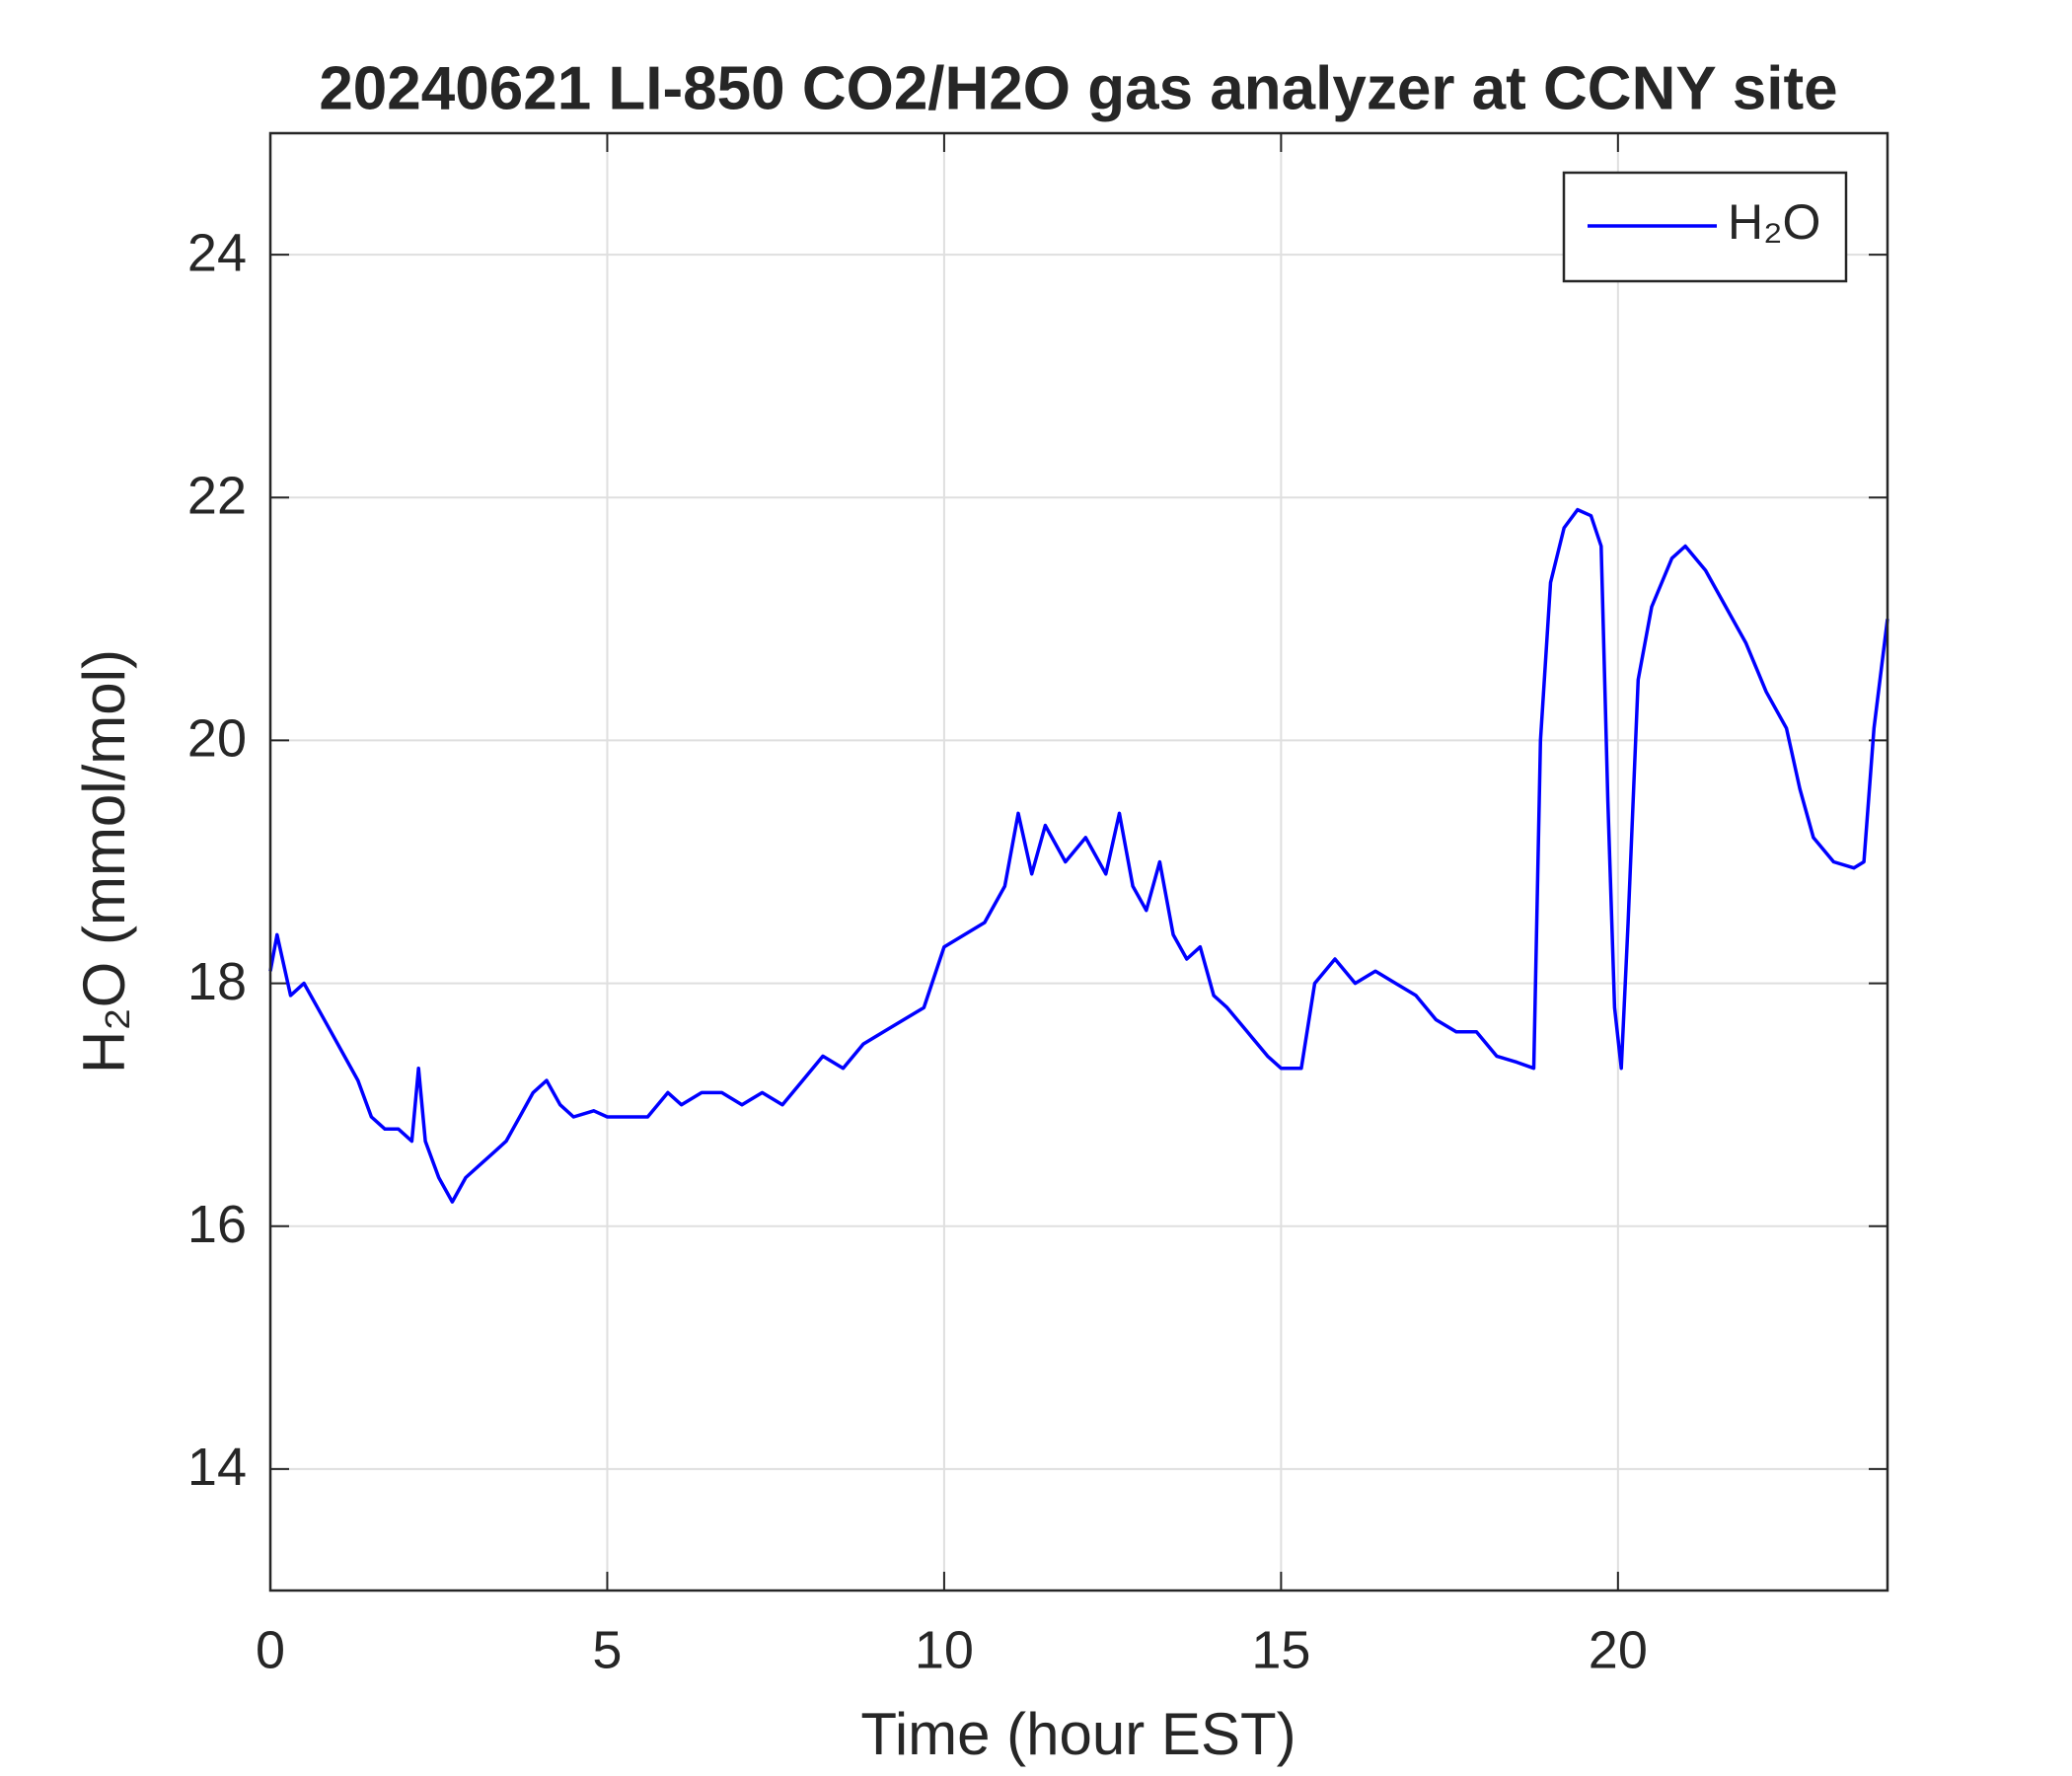 The height and width of the screenshot is (1776, 2072). I want to click on x-tick-label: 15, so click(1281, 1650).